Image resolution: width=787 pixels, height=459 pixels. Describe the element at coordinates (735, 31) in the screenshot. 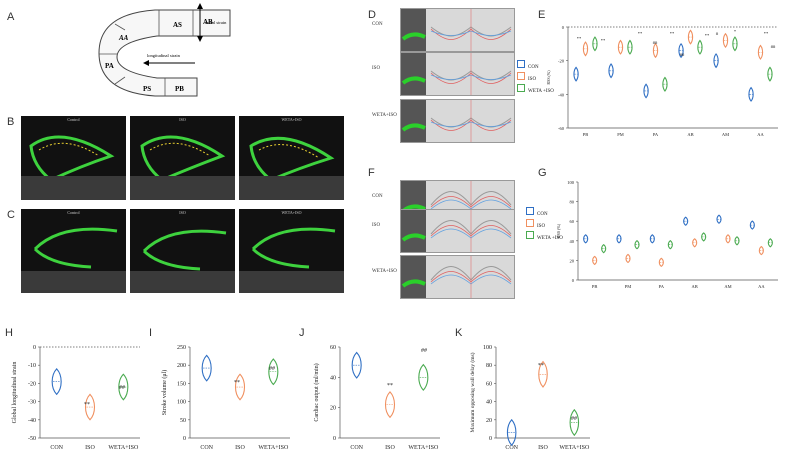

I see `significance-marker-e: *` at that location.